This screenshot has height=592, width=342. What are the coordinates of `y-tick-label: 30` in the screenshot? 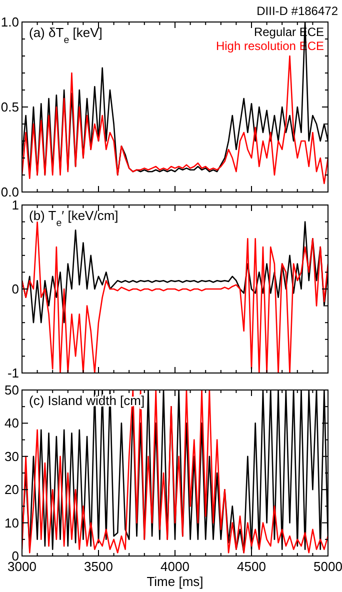 It's located at (11, 456).